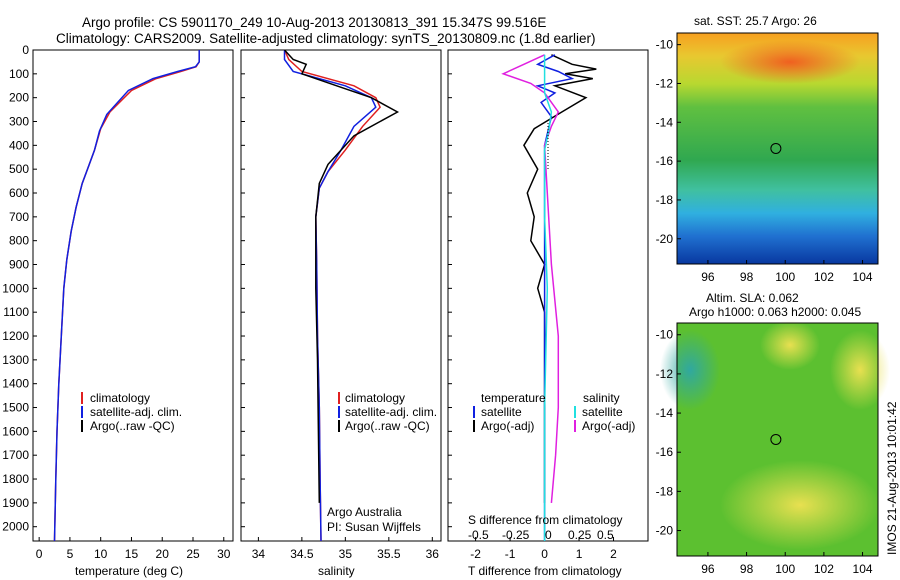 The image size is (900, 580). I want to click on map-x-tick-label: 98, so click(747, 277).